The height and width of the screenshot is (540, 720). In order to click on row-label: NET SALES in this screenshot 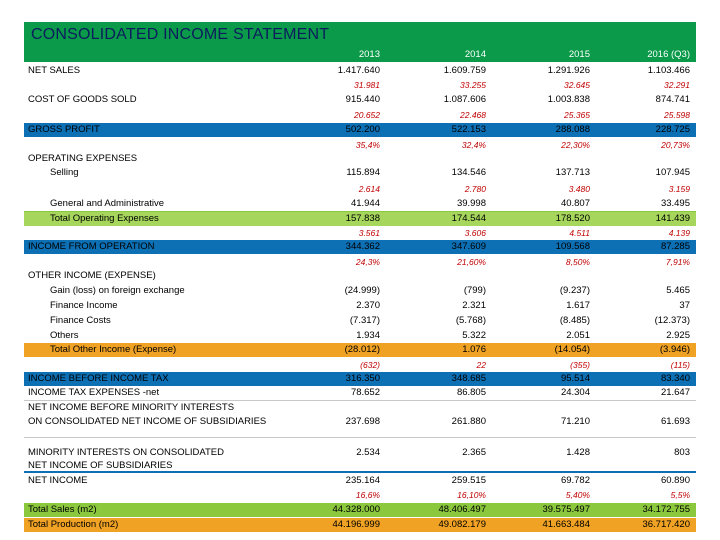, I will do `click(54, 70)`.